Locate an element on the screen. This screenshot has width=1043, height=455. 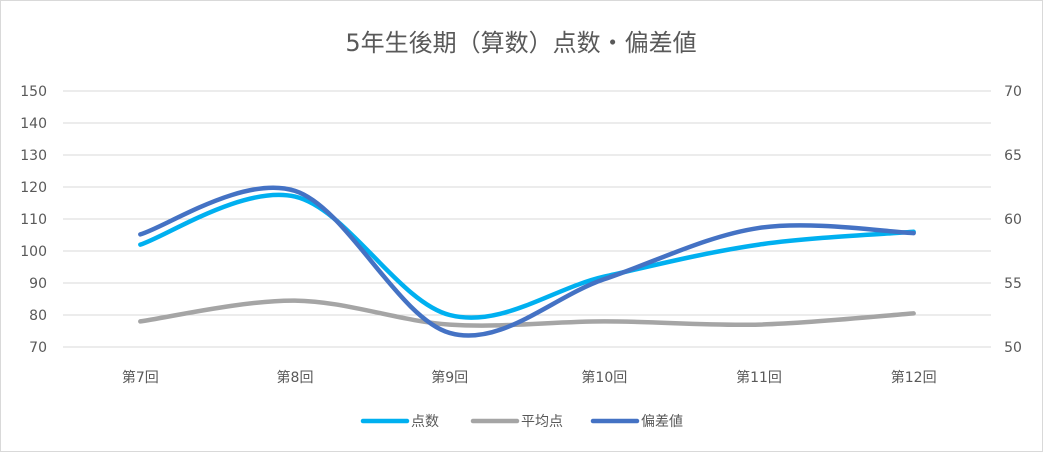
legend: 点数 平均点 偏差値 is located at coordinates (521, 422).